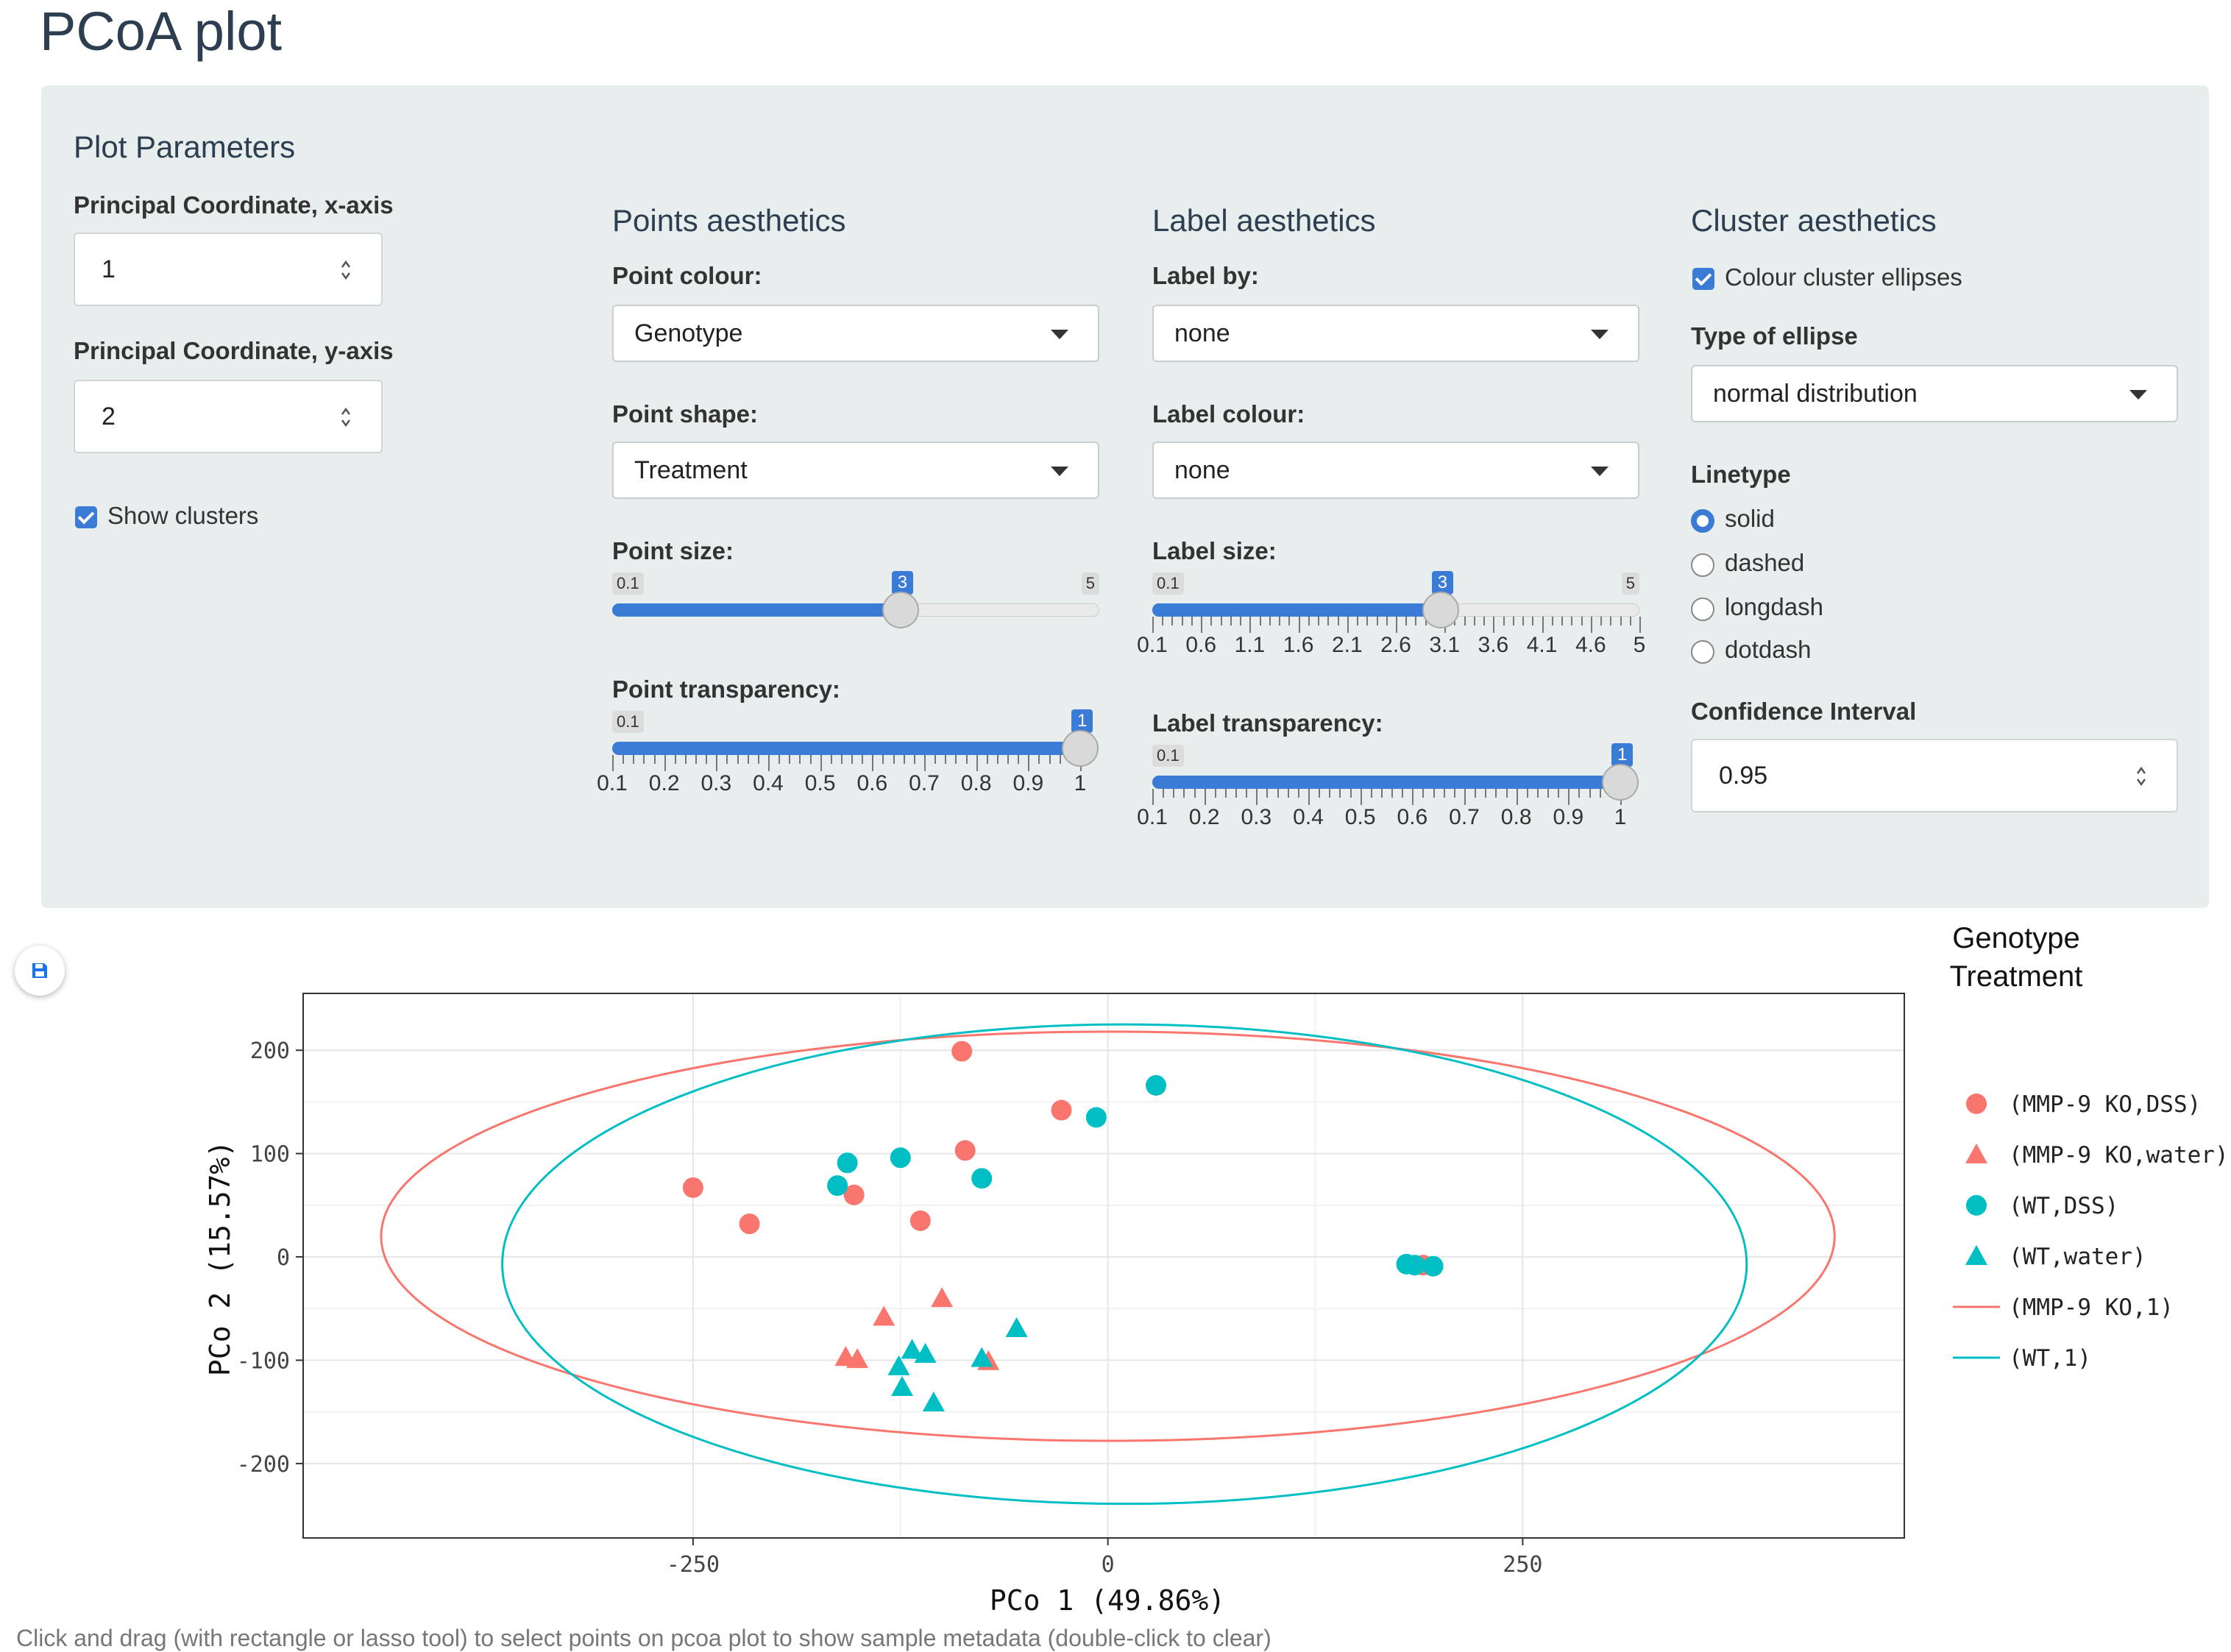  What do you see at coordinates (855, 605) in the screenshot?
I see `point-size-slider: 0.1 5 3` at bounding box center [855, 605].